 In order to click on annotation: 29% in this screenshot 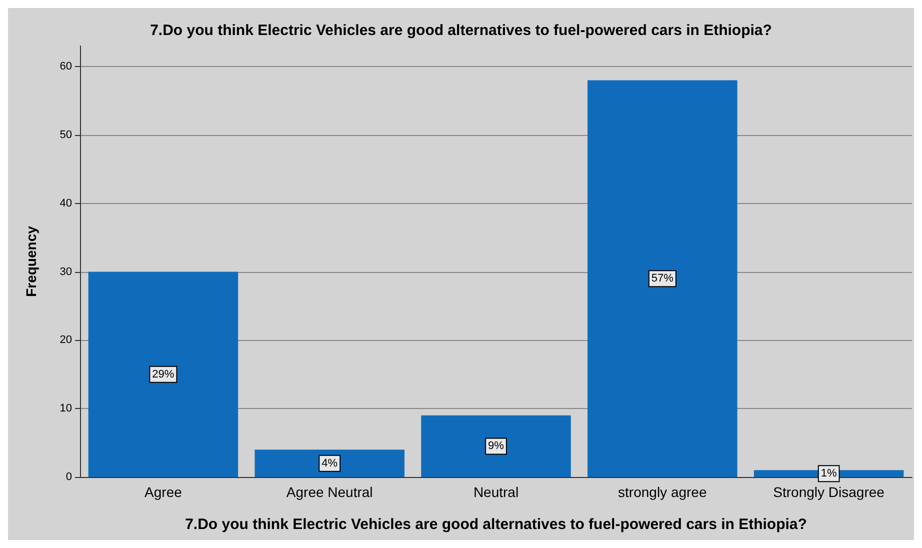, I will do `click(163, 374)`.